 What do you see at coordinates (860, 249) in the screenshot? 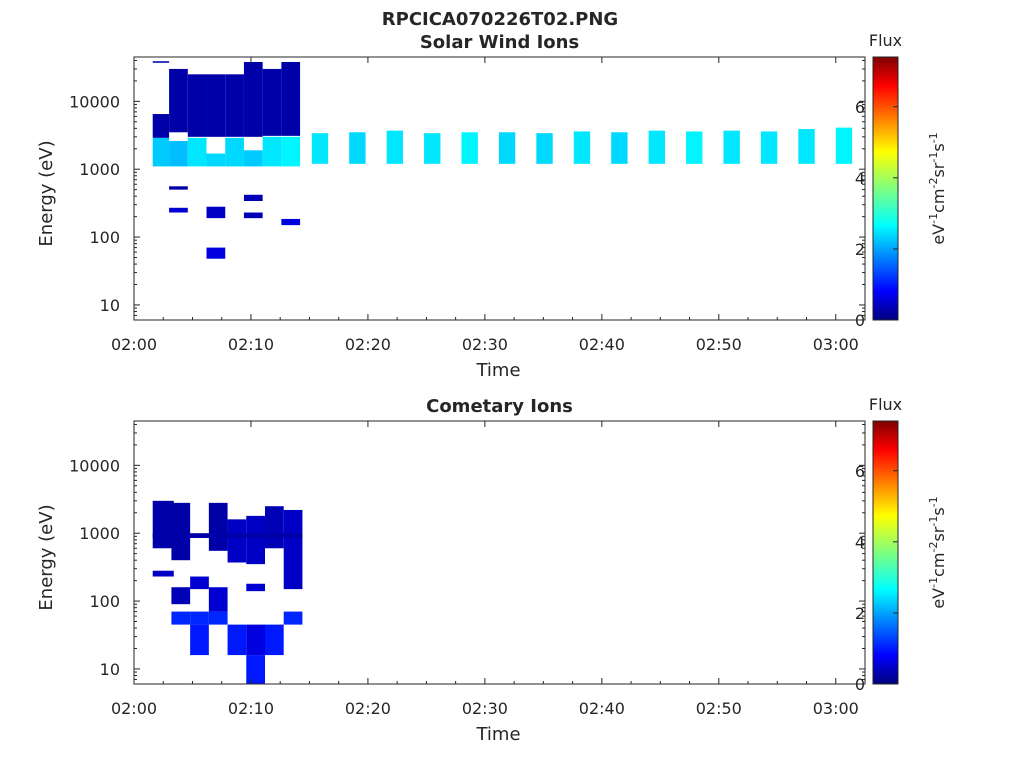
I see `colorbar-tick-label: 2` at bounding box center [860, 249].